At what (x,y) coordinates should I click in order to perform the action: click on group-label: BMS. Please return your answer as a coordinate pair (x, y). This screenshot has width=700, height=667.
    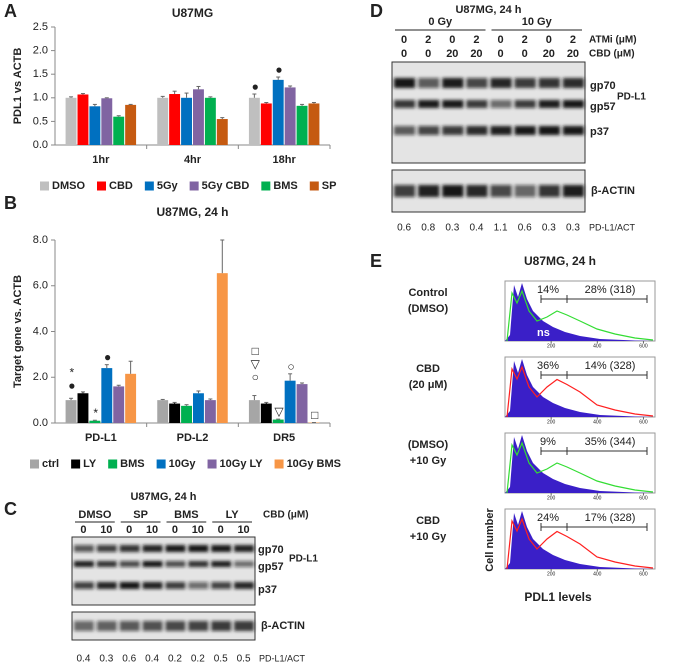
    Looking at the image, I should click on (186, 515).